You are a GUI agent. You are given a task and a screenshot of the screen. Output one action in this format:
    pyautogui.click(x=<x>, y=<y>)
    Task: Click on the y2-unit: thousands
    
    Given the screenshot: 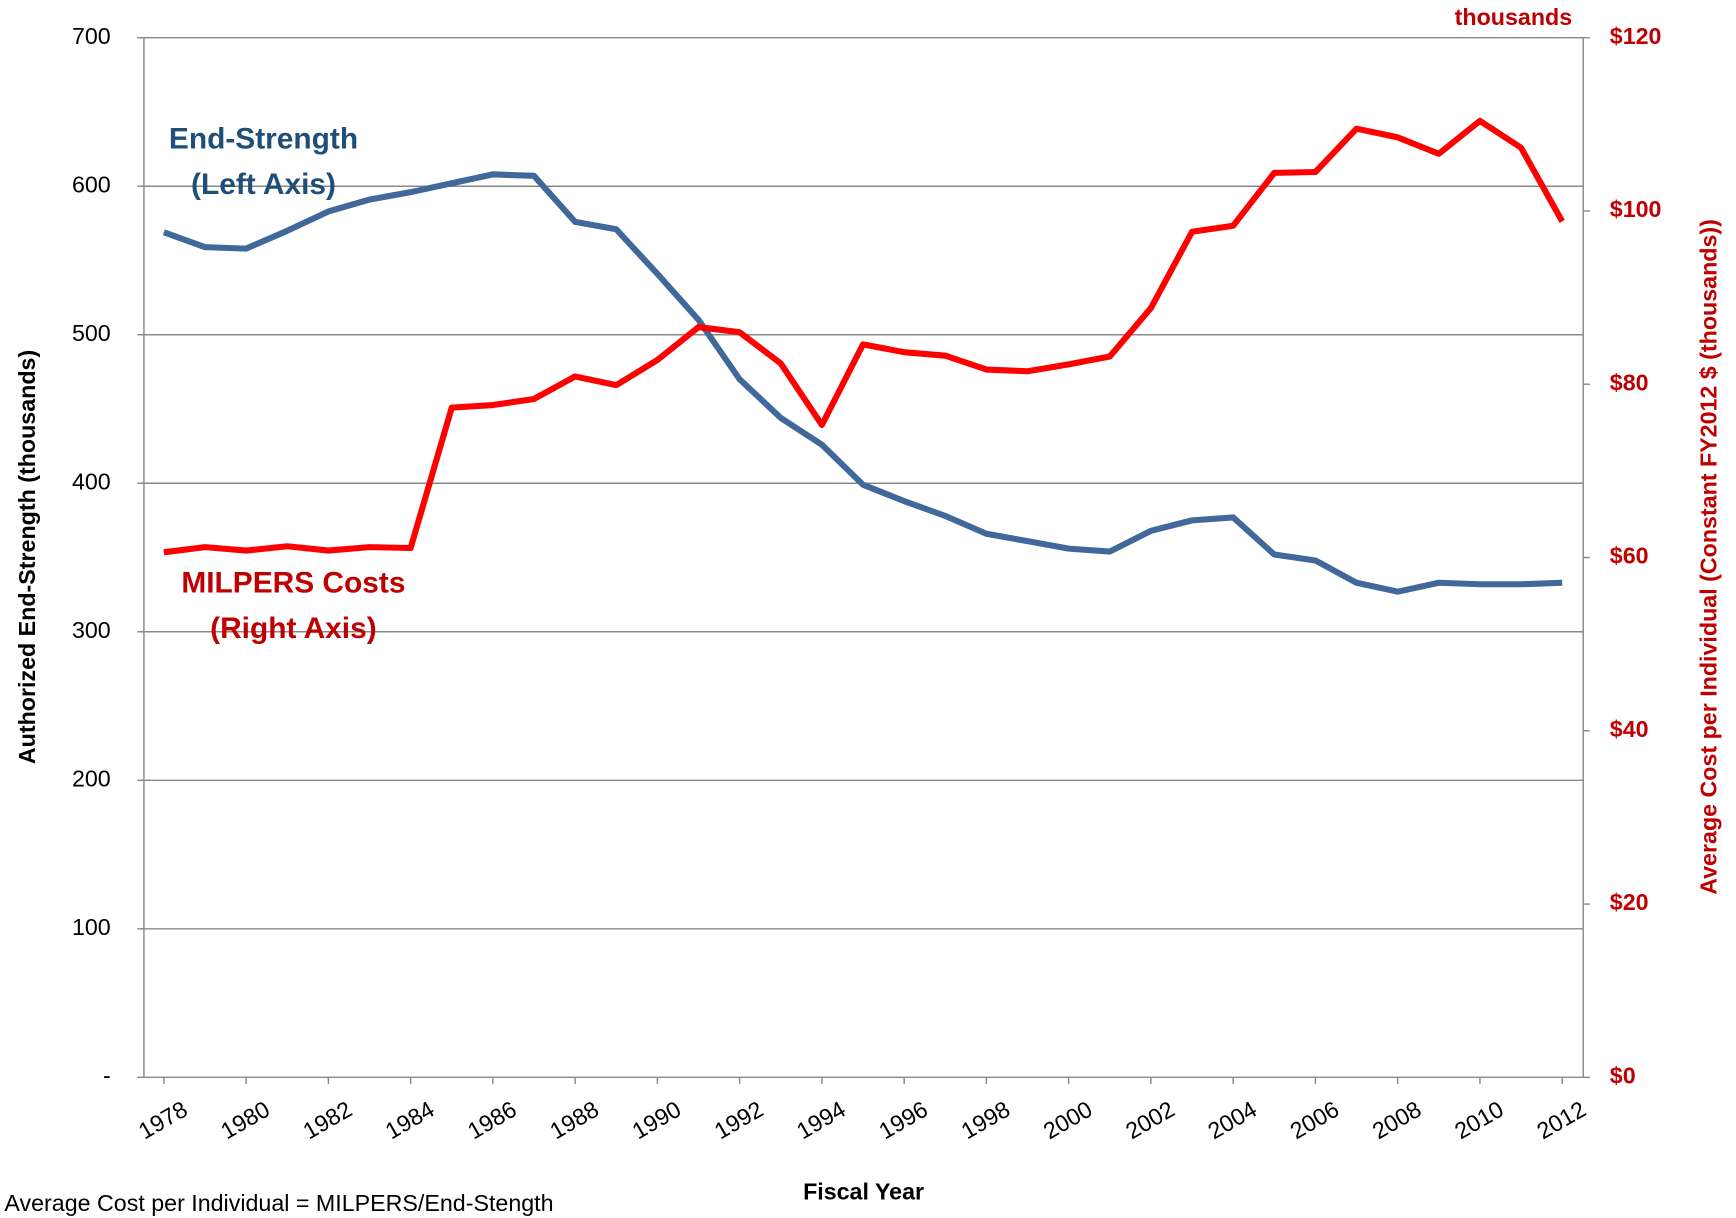 What is the action you would take?
    pyautogui.click(x=1513, y=17)
    